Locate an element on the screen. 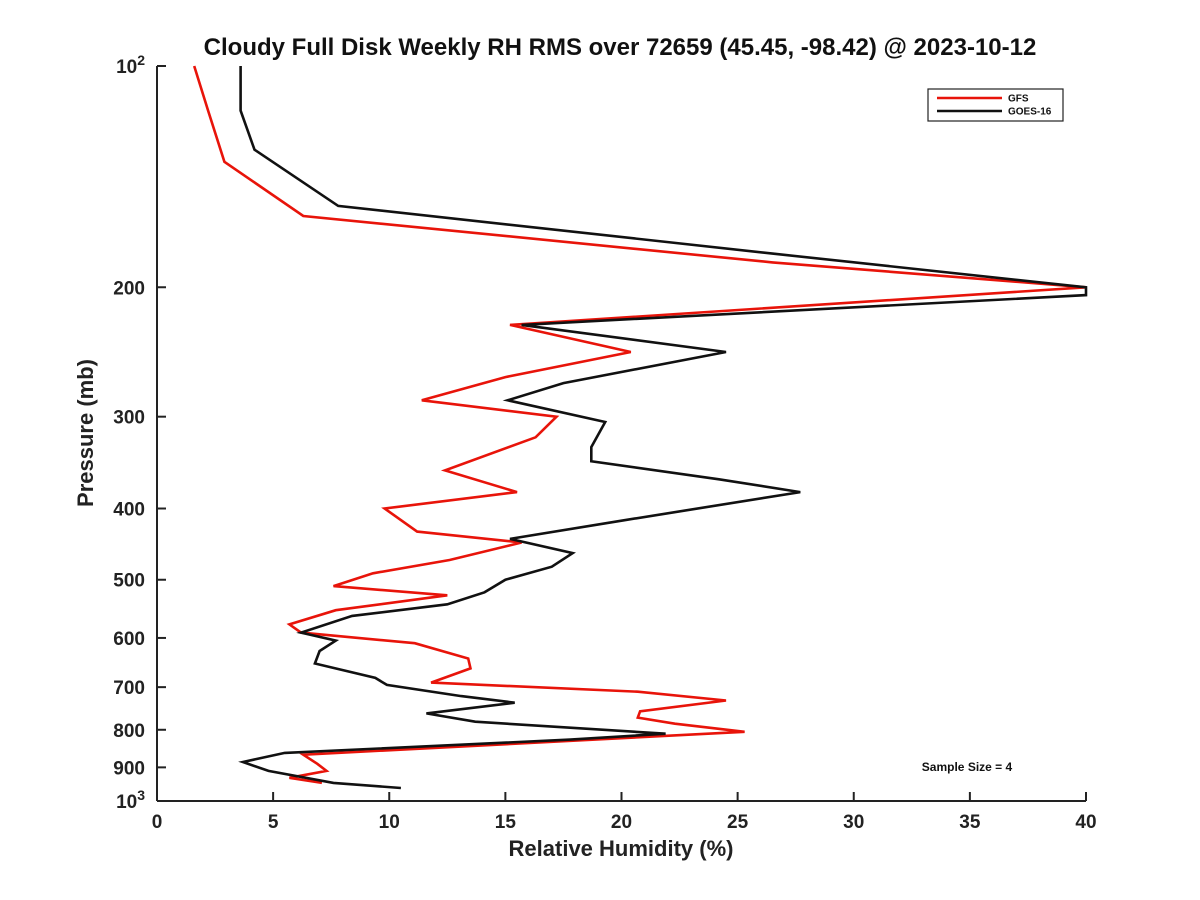 Image resolution: width=1200 pixels, height=900 pixels. y-tick-label: 800 is located at coordinates (129, 731).